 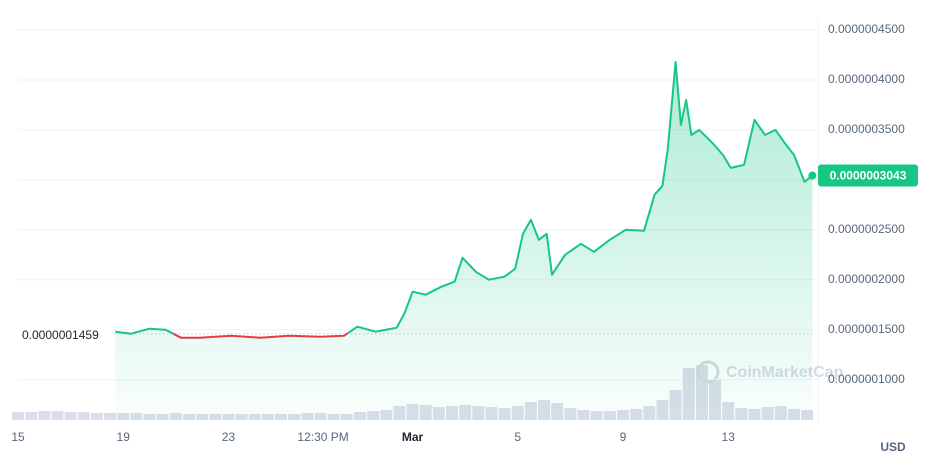 I want to click on y-tick-label: 0.0000001500, so click(x=866, y=329).